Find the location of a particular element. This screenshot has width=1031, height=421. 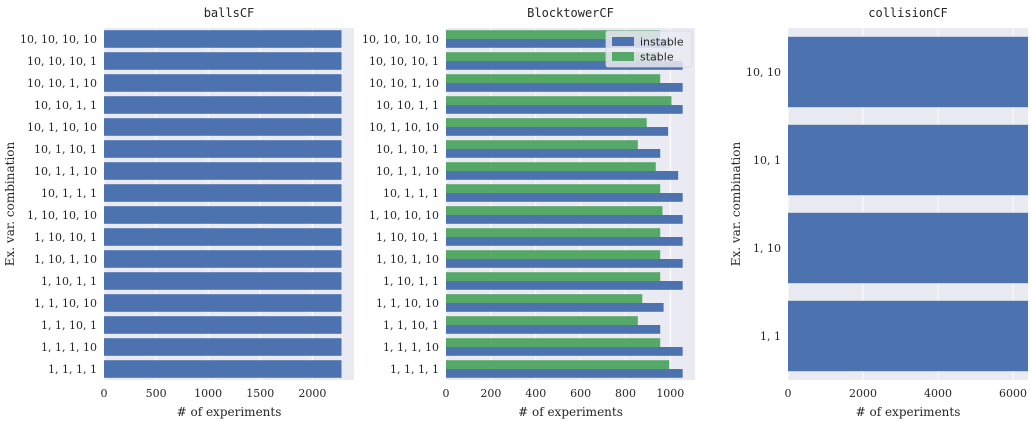

x-tick-label: 1500 is located at coordinates (260, 393).